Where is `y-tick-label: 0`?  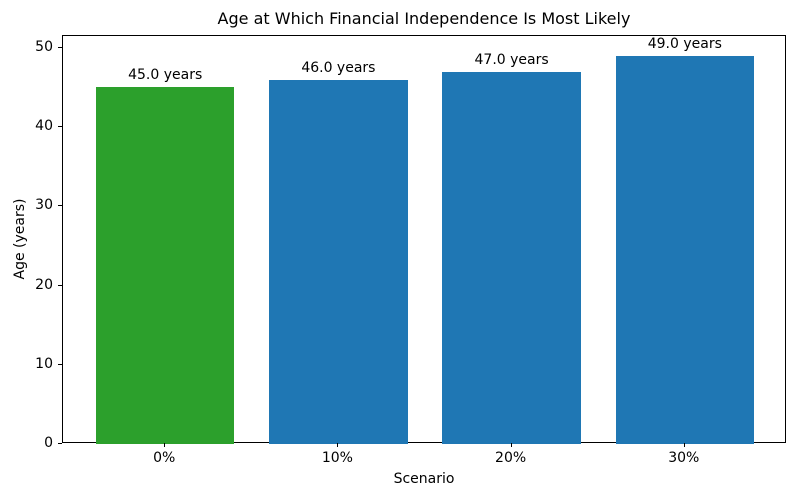
y-tick-label: 0 is located at coordinates (48, 443).